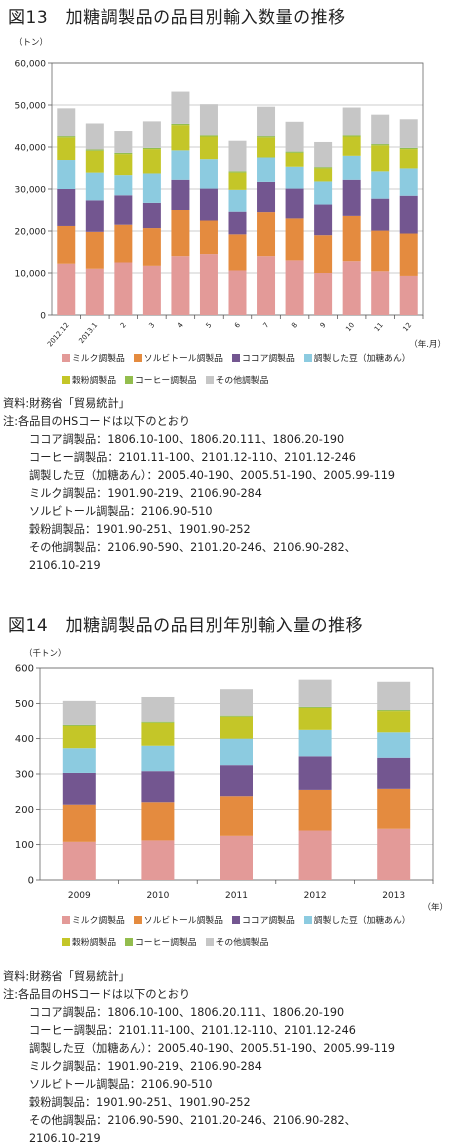 This screenshot has width=450, height=1148. What do you see at coordinates (362, 359) in the screenshot?
I see `legend-label: 調製した豆（加糖あん）` at bounding box center [362, 359].